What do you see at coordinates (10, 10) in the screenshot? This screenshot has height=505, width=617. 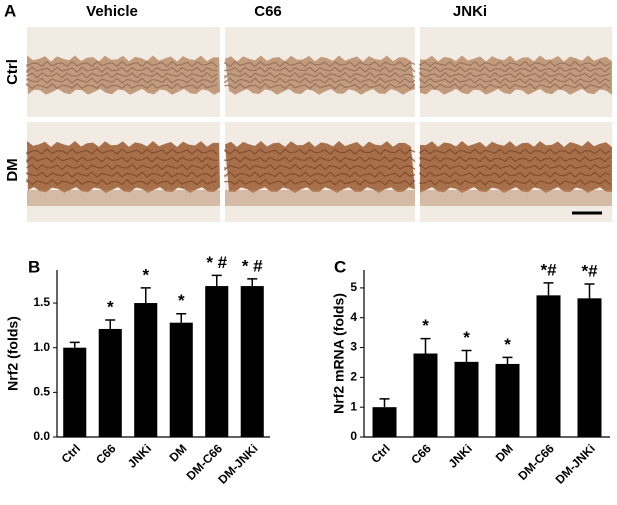 I see `panel-label: A` at bounding box center [10, 10].